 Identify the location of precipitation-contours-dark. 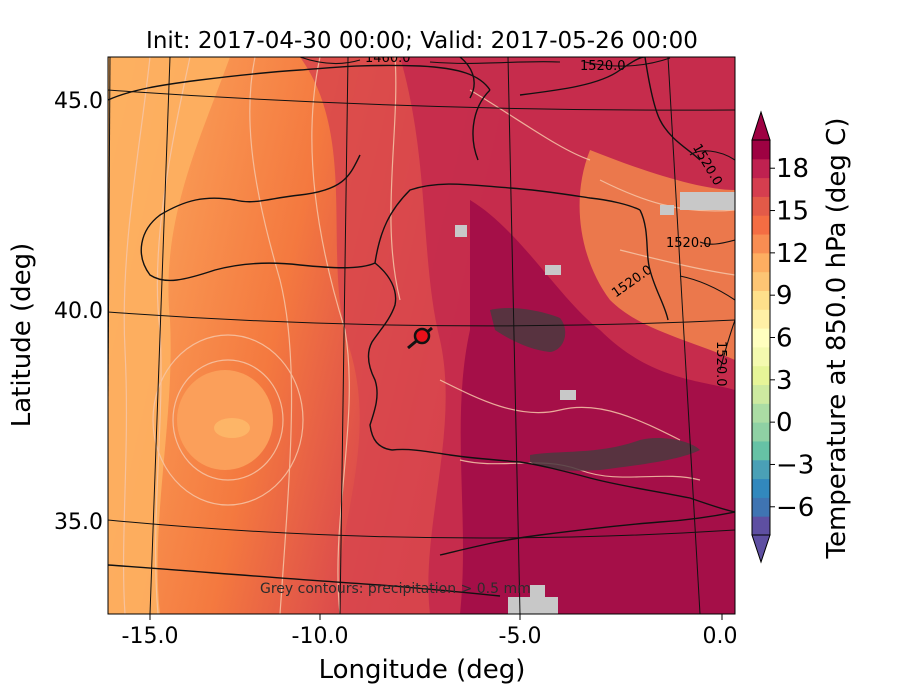
(595, 389).